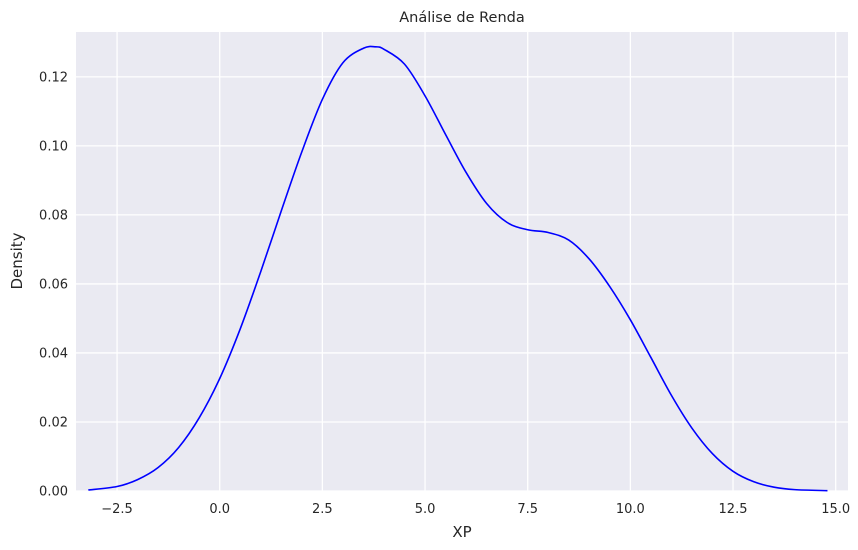  What do you see at coordinates (475, 509) in the screenshot?
I see `x-tick-labels: −2.5 0.0 2.5 5.0 7.5 10.0 12.5 15.0` at bounding box center [475, 509].